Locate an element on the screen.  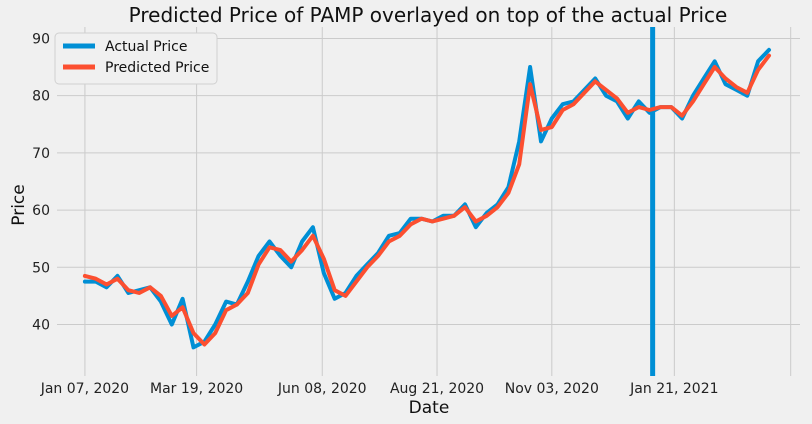
y-axis-title: Price is located at coordinates (19, 204).